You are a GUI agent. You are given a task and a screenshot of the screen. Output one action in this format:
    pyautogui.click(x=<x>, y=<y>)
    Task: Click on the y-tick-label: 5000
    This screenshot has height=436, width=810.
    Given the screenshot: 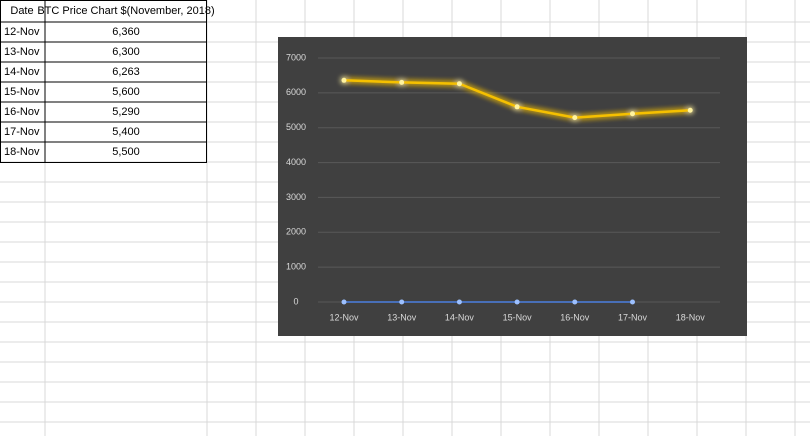 What is the action you would take?
    pyautogui.click(x=296, y=127)
    